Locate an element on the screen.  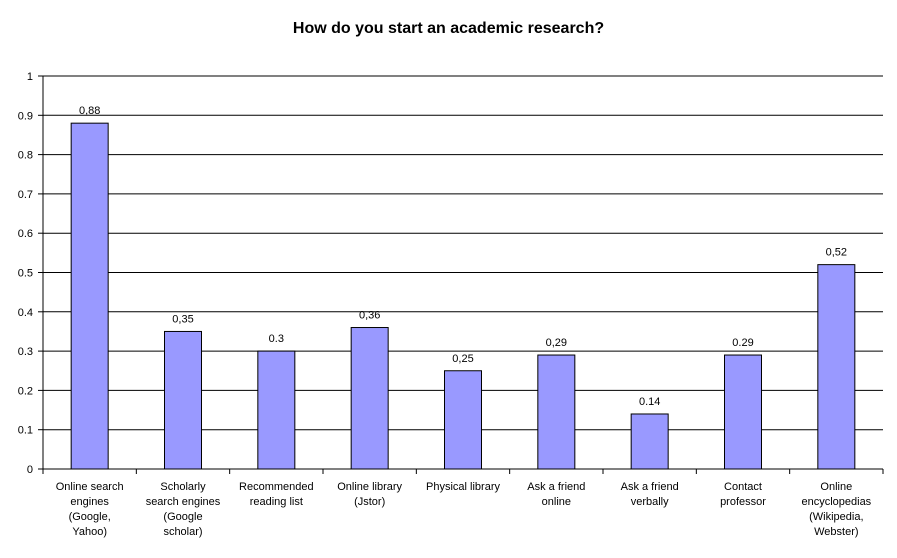
category-label: Ask a friend verbally is located at coordinates (650, 494).